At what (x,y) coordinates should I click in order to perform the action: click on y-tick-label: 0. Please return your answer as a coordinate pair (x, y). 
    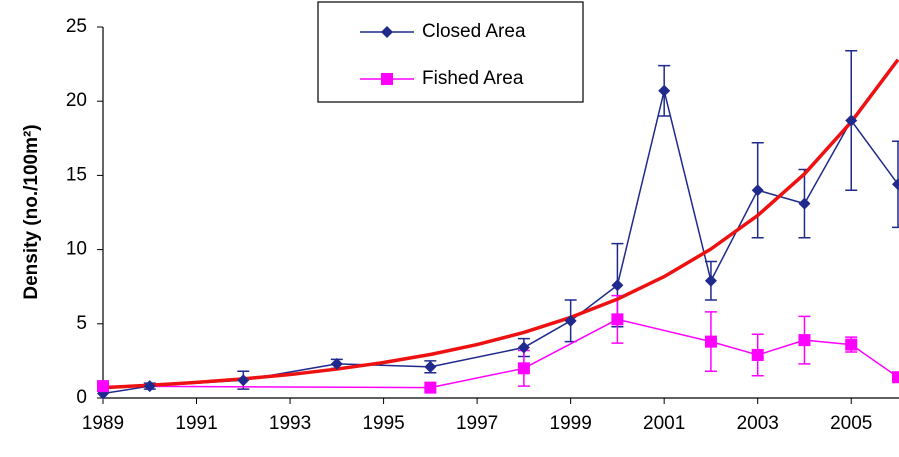
    Looking at the image, I should click on (81, 397).